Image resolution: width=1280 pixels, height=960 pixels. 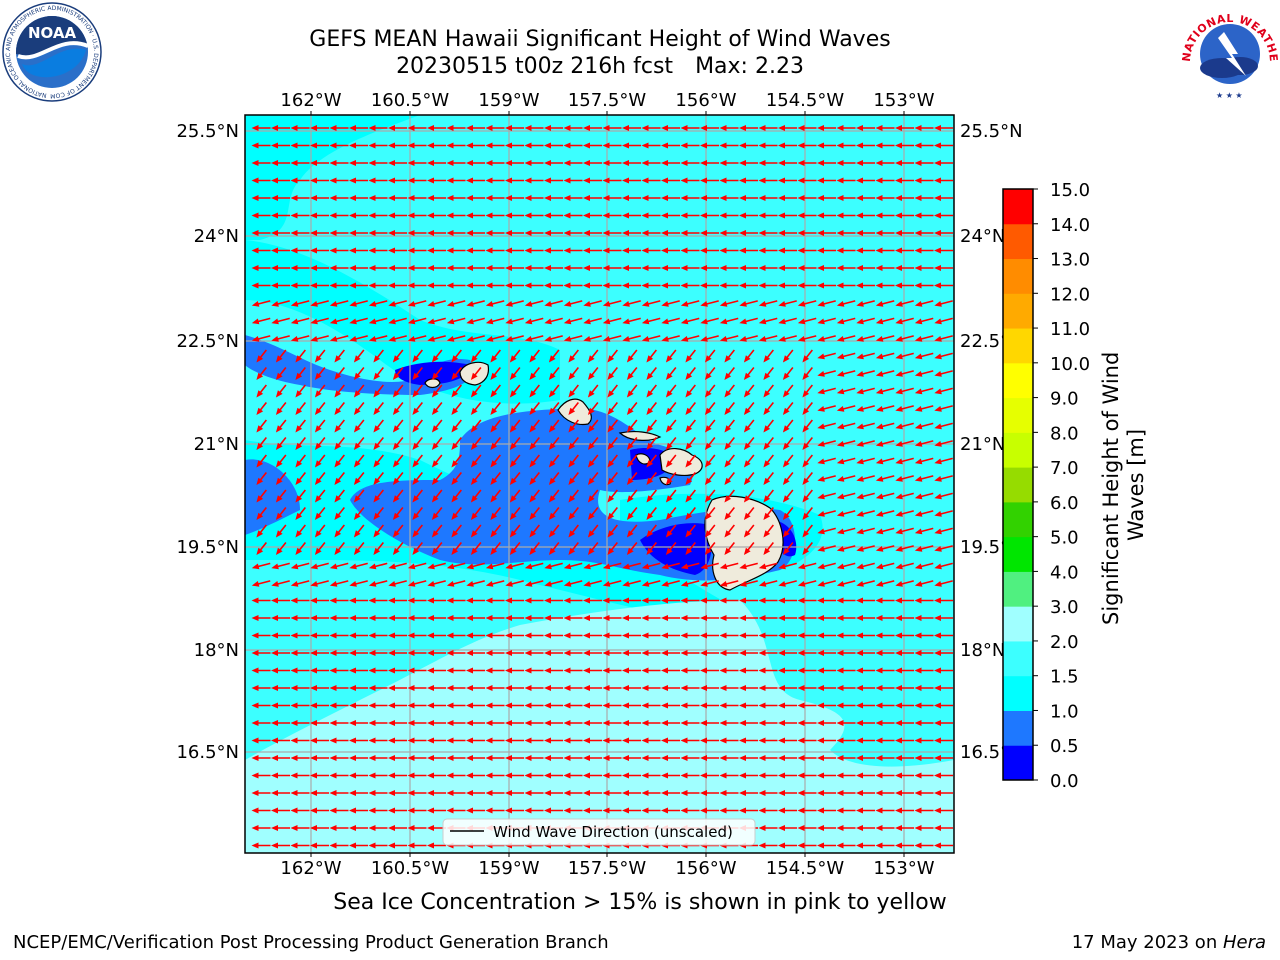 I want to click on colorbar-tick-label: 14.0, so click(x=1070, y=225).